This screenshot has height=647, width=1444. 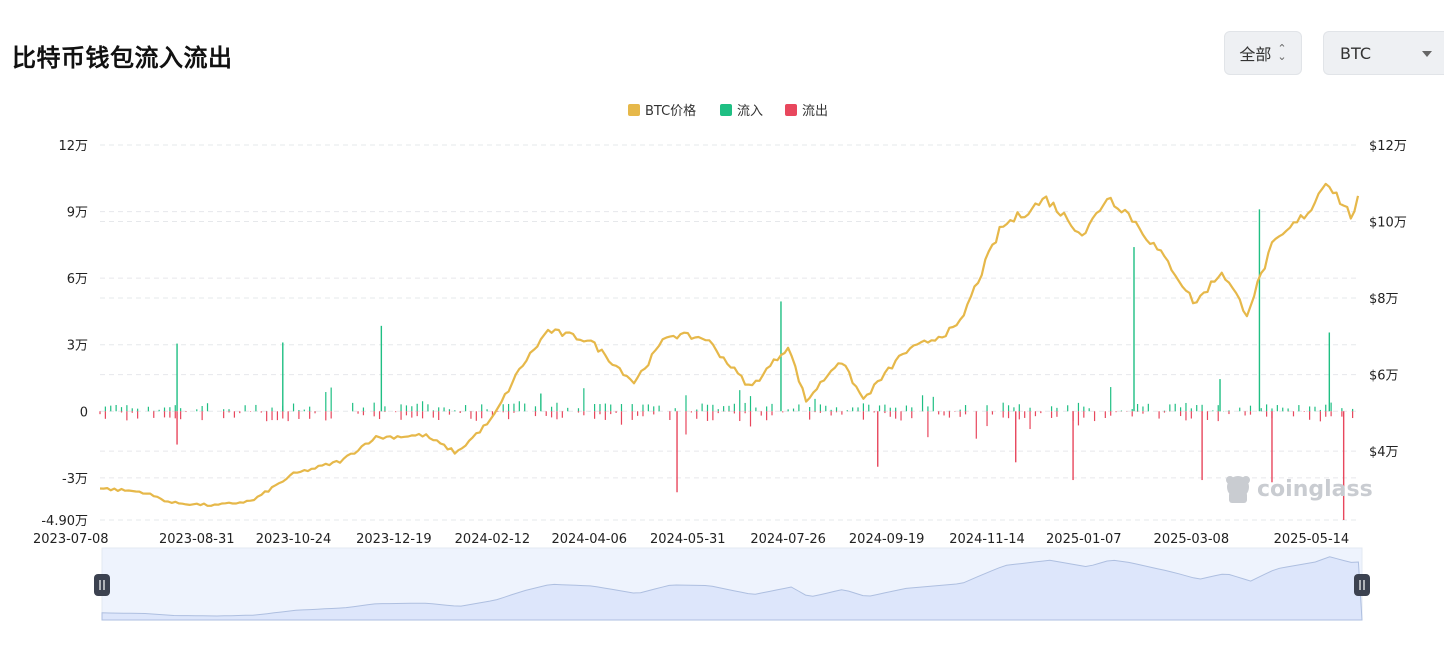 I want to click on coin-select-dropdown: BTC, so click(x=1383, y=53).